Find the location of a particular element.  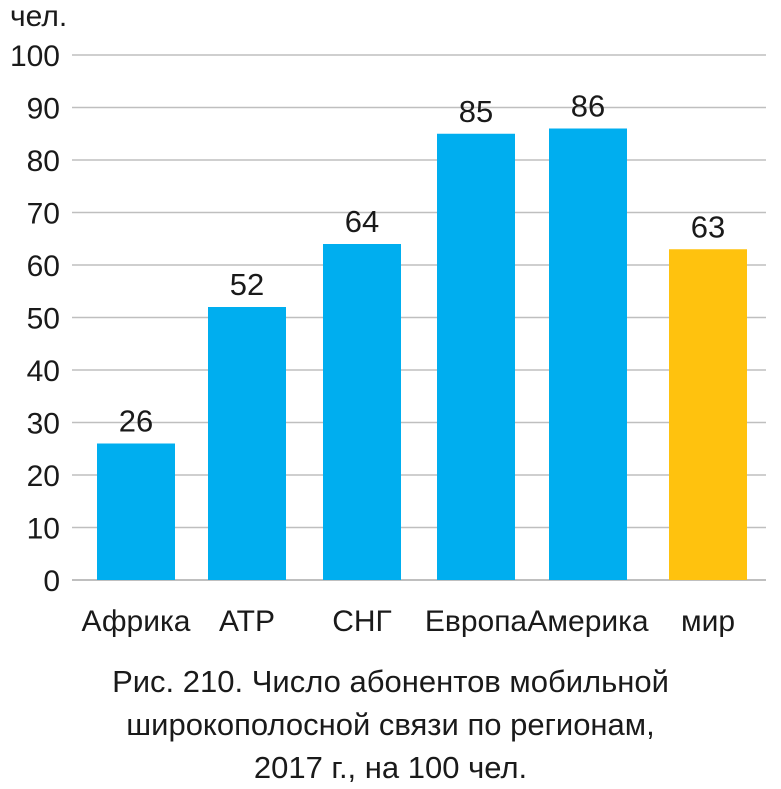

caption-line-2: широкополосной связи по регионам, is located at coordinates (390, 724).